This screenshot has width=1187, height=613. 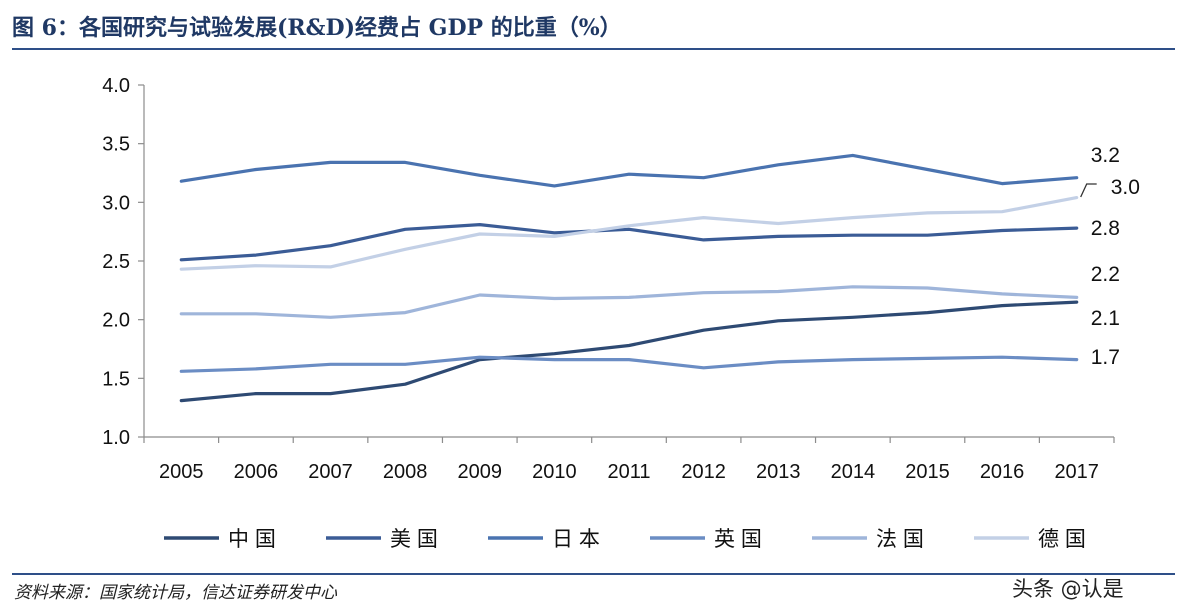 What do you see at coordinates (116, 86) in the screenshot?
I see `y-tick-label: 4.0` at bounding box center [116, 86].